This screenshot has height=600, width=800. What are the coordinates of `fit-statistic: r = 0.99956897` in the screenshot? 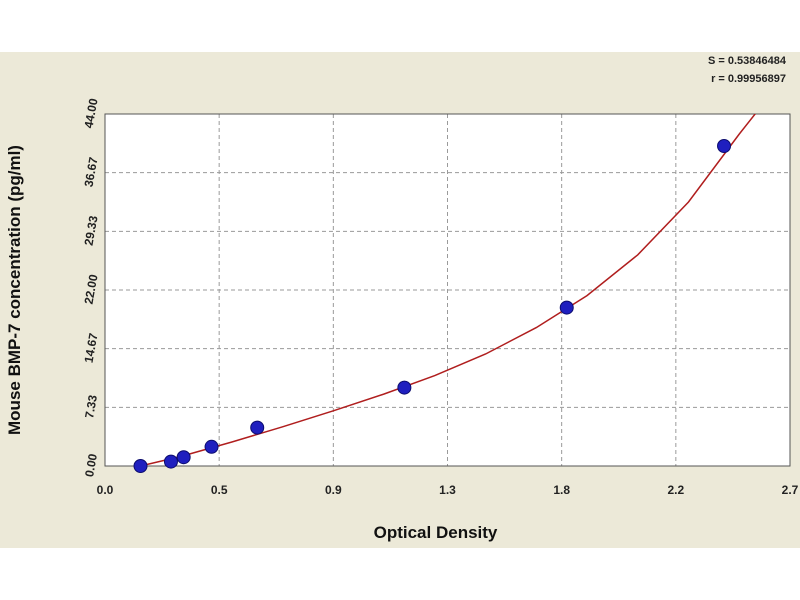 It's located at (748, 79).